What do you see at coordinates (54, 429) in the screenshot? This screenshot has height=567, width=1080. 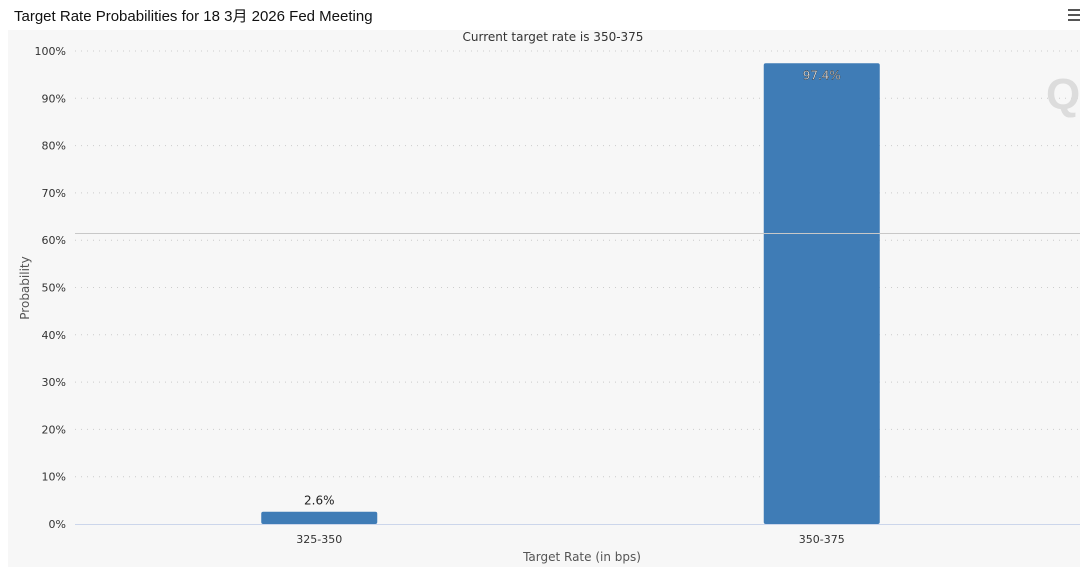 I see `y-tick-label: 20%` at bounding box center [54, 429].